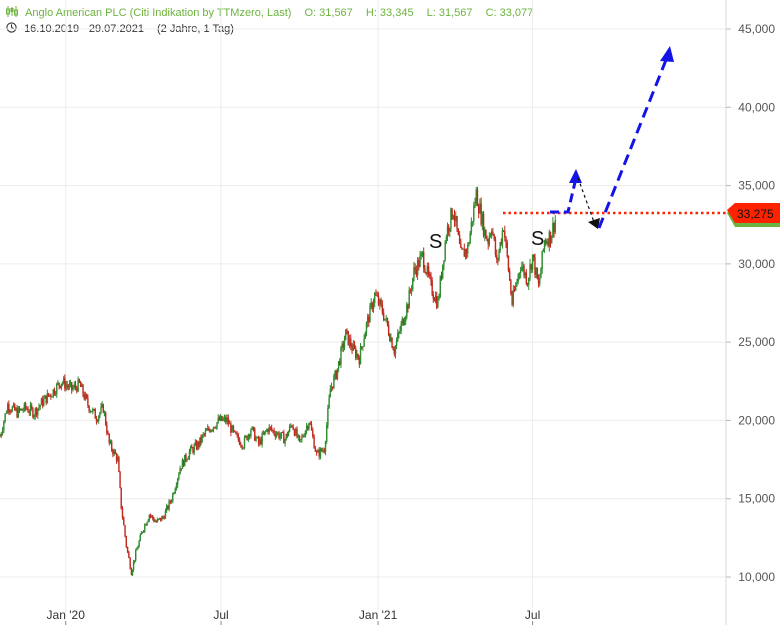 Image resolution: width=780 pixels, height=625 pixels. What do you see at coordinates (293, 616) in the screenshot?
I see `x-axis: Jan '20 Jul Jan '21 Jul` at bounding box center [293, 616].